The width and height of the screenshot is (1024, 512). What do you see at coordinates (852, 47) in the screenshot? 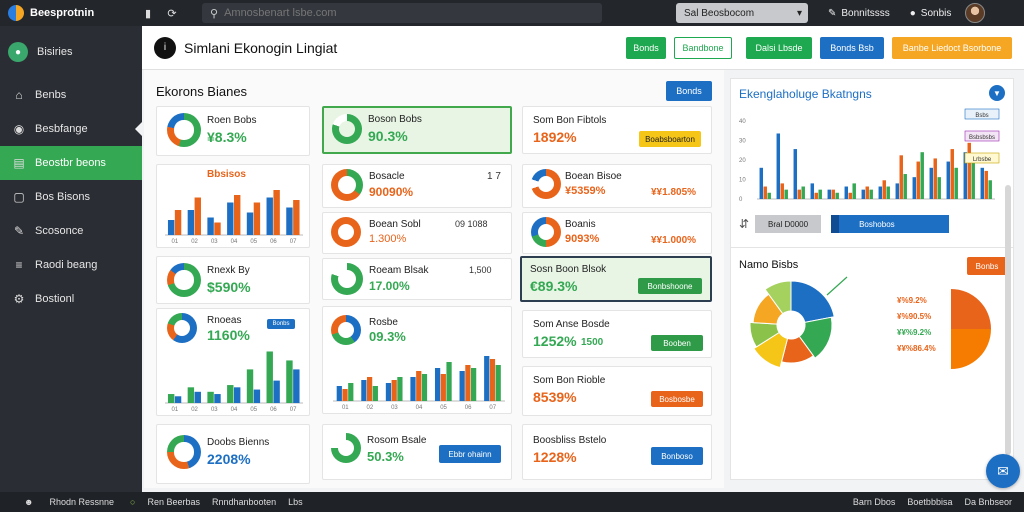
I see `header-button-4: Bonds Bsb` at bounding box center [852, 47].